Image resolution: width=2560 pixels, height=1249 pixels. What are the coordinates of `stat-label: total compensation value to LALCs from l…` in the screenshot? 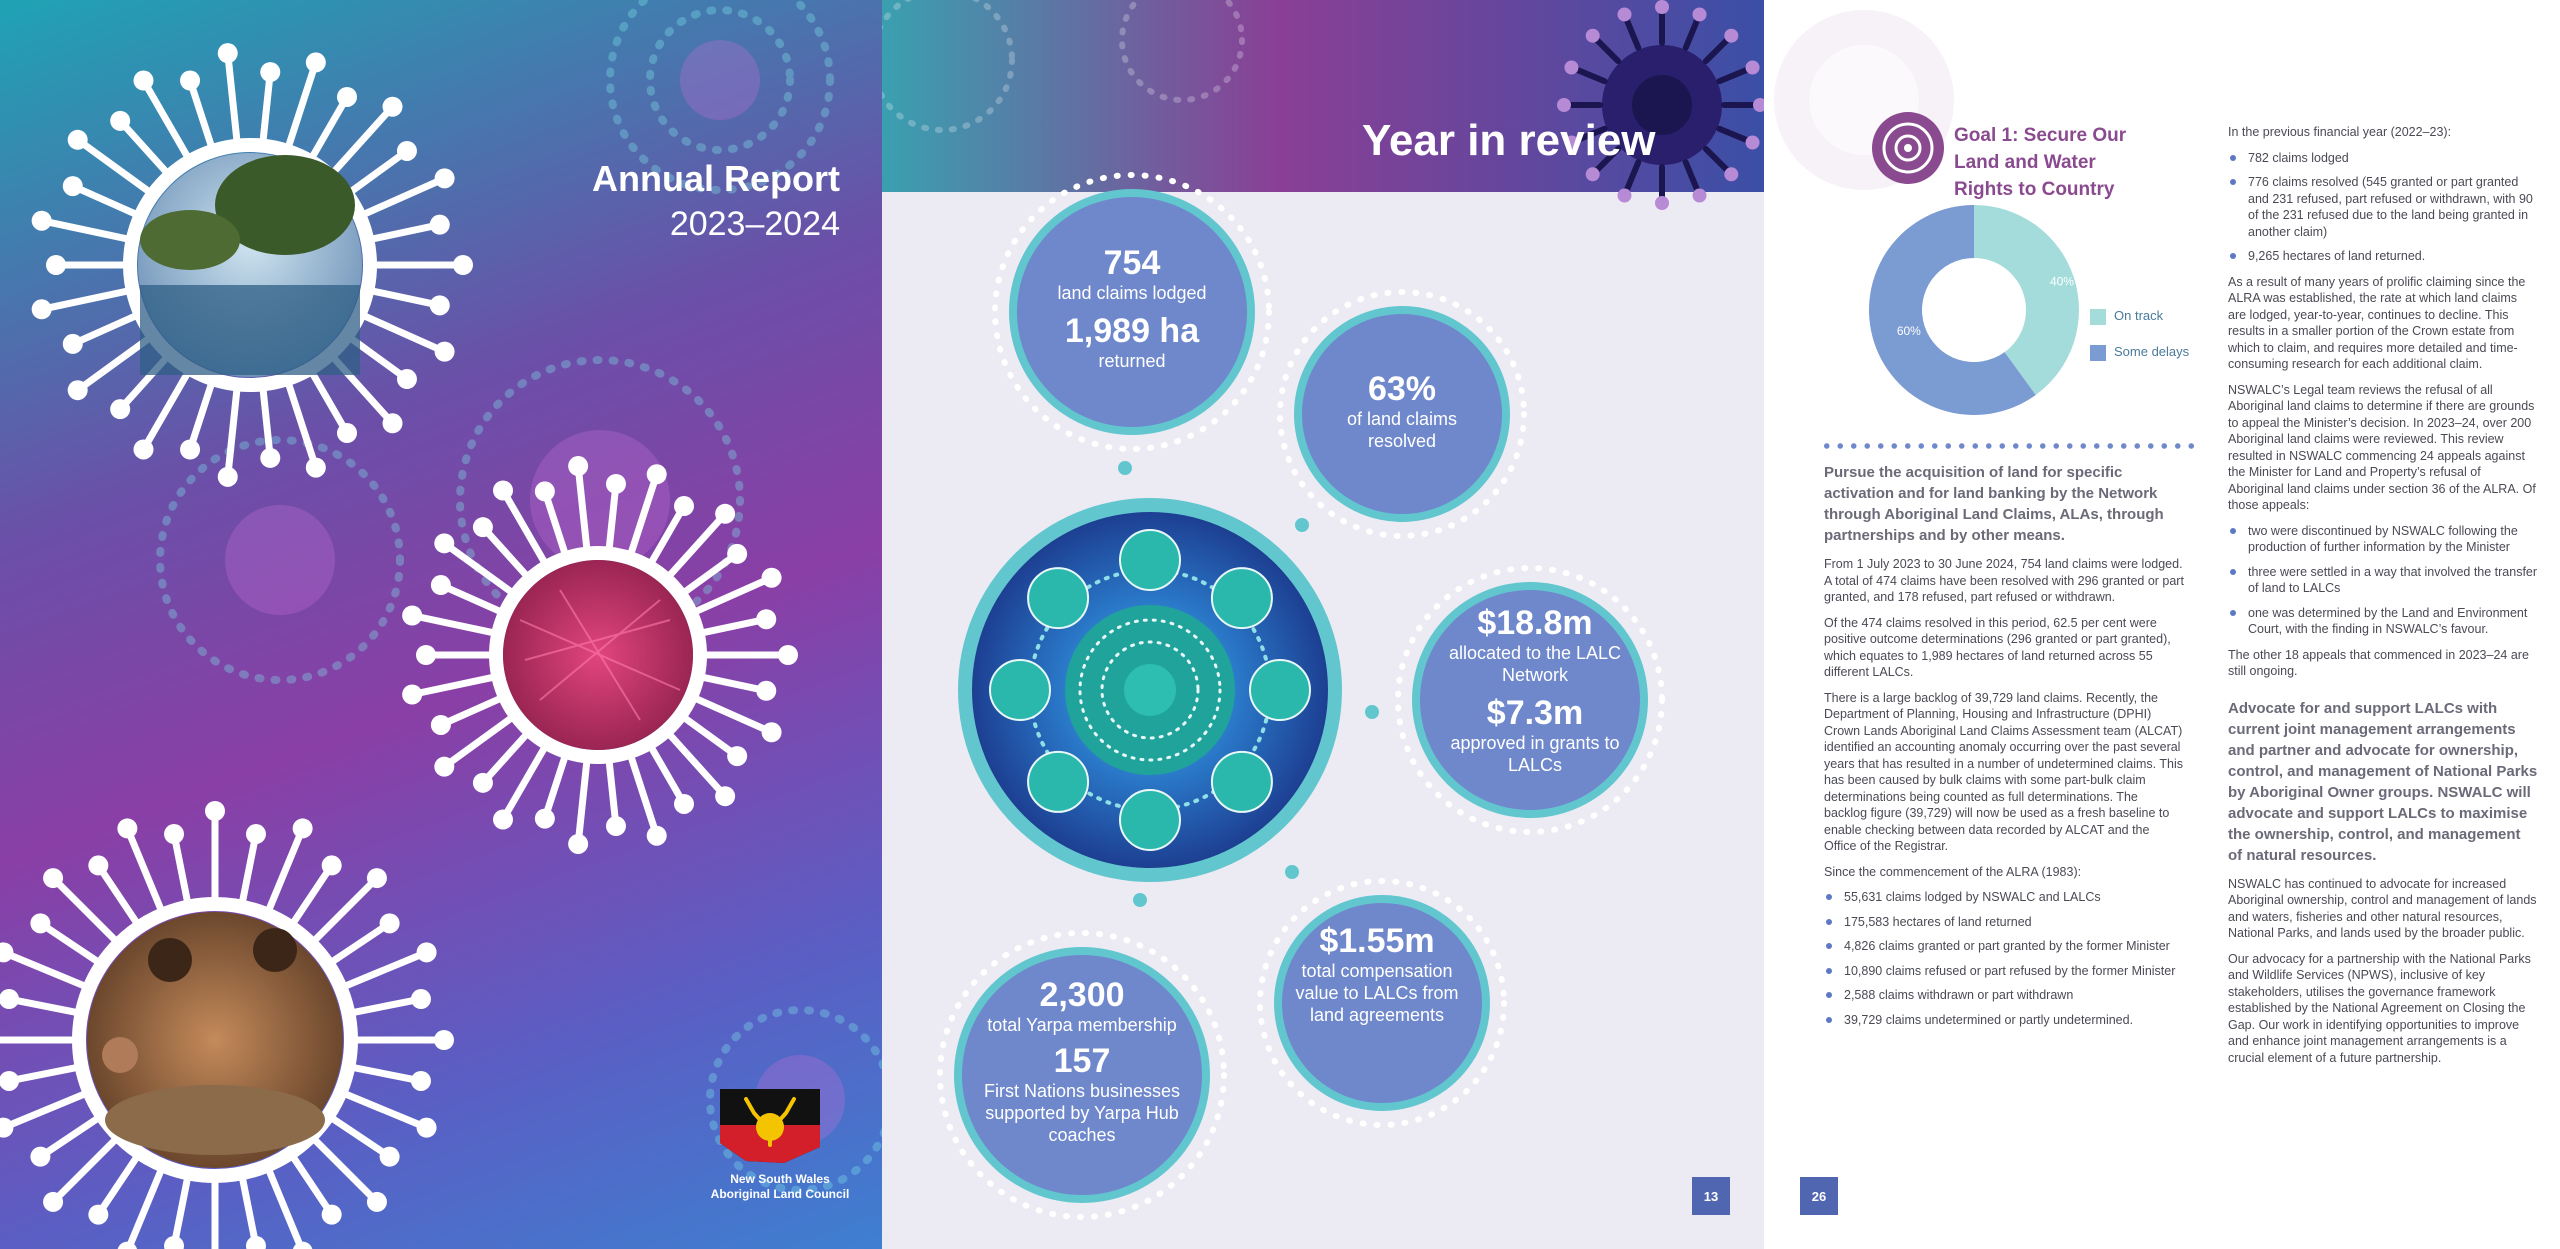 It's located at (1377, 993).